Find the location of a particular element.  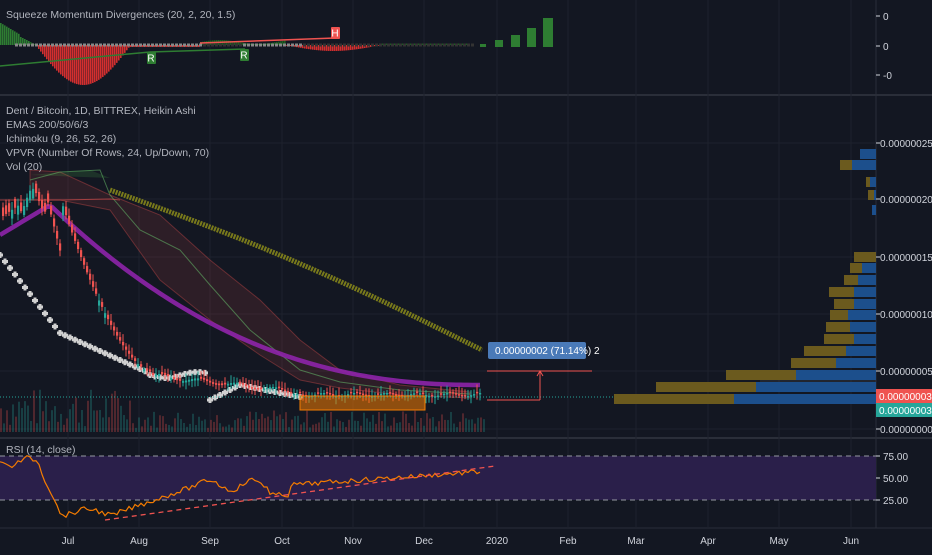

indicator-emas: EMAS 200/50/6/3 is located at coordinates (47, 125).